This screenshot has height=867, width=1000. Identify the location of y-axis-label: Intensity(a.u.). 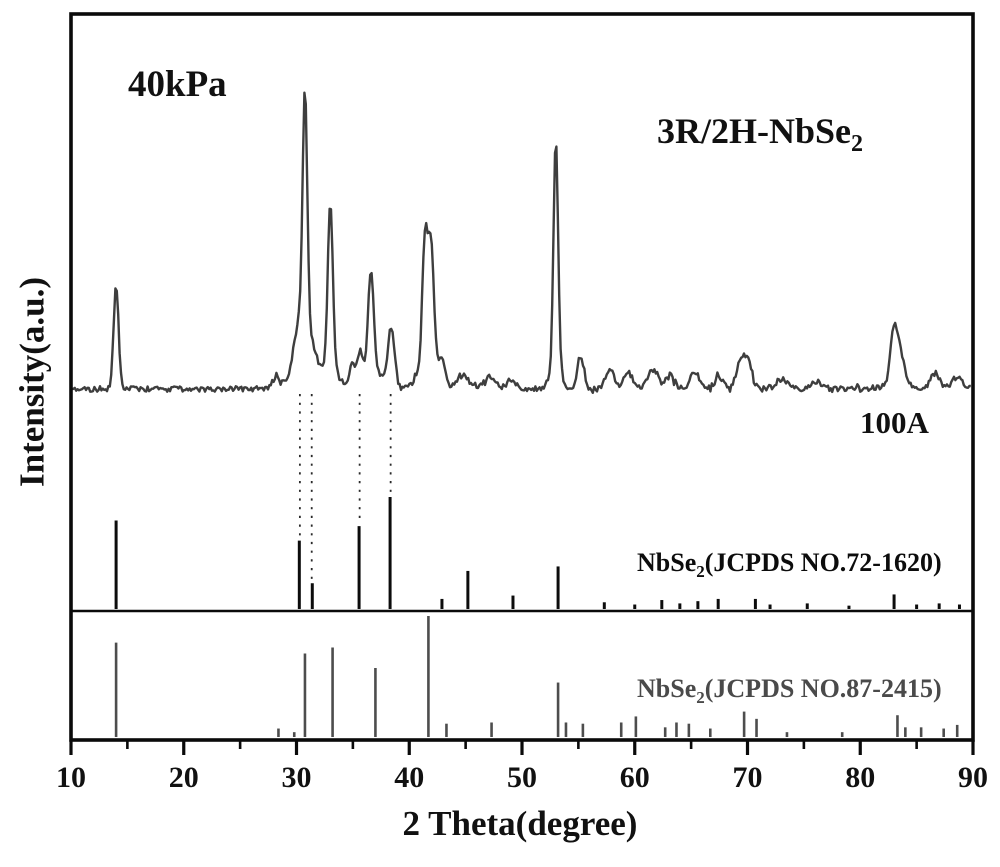
(32, 382).